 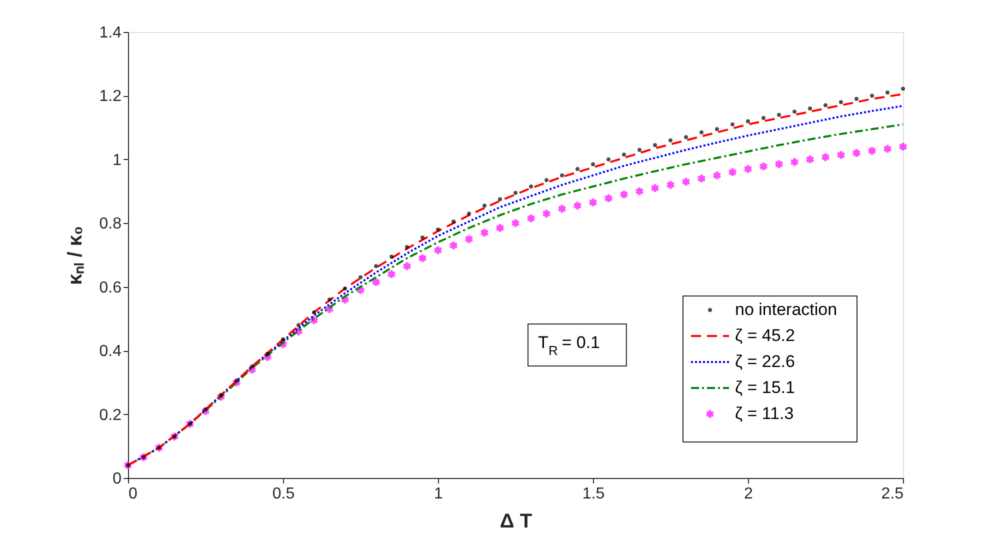 What do you see at coordinates (765, 361) in the screenshot?
I see `legend-label: ζ = 22.6` at bounding box center [765, 361].